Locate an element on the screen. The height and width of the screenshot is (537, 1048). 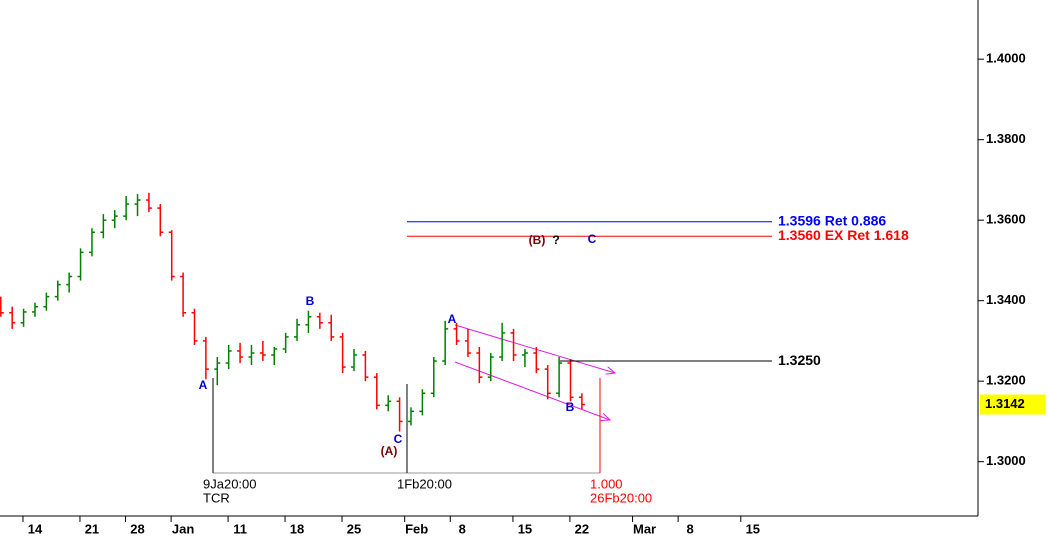
y-tick-label: 1.4000 is located at coordinates (1006, 58).